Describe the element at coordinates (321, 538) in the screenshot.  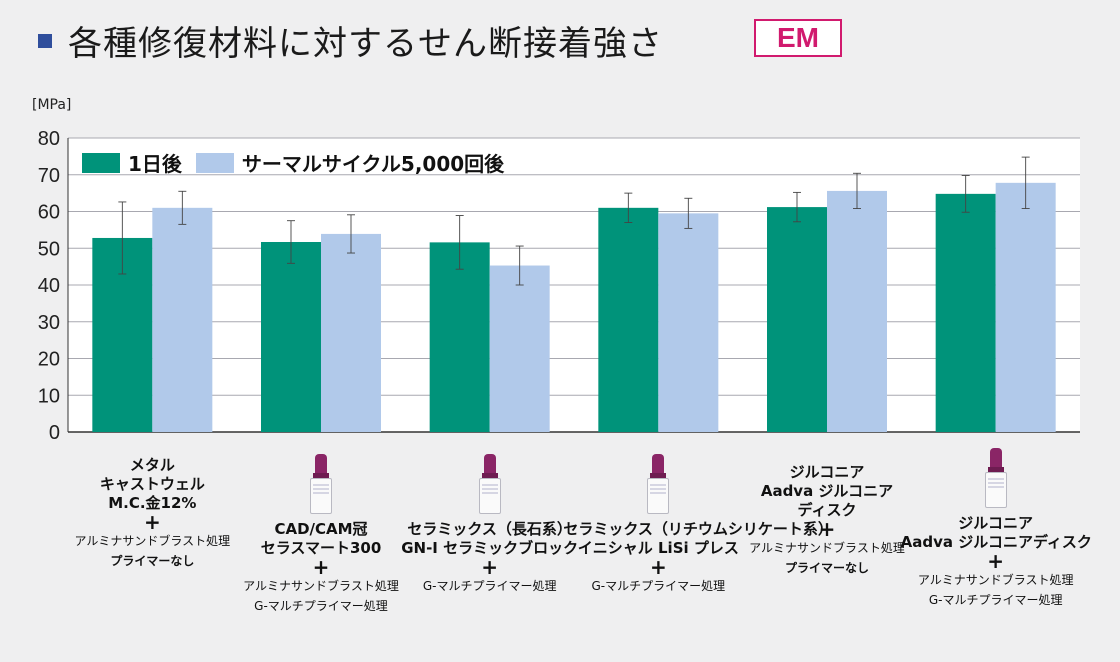
I see `category-name: CAD/CAM冠 セラスマート300` at that location.